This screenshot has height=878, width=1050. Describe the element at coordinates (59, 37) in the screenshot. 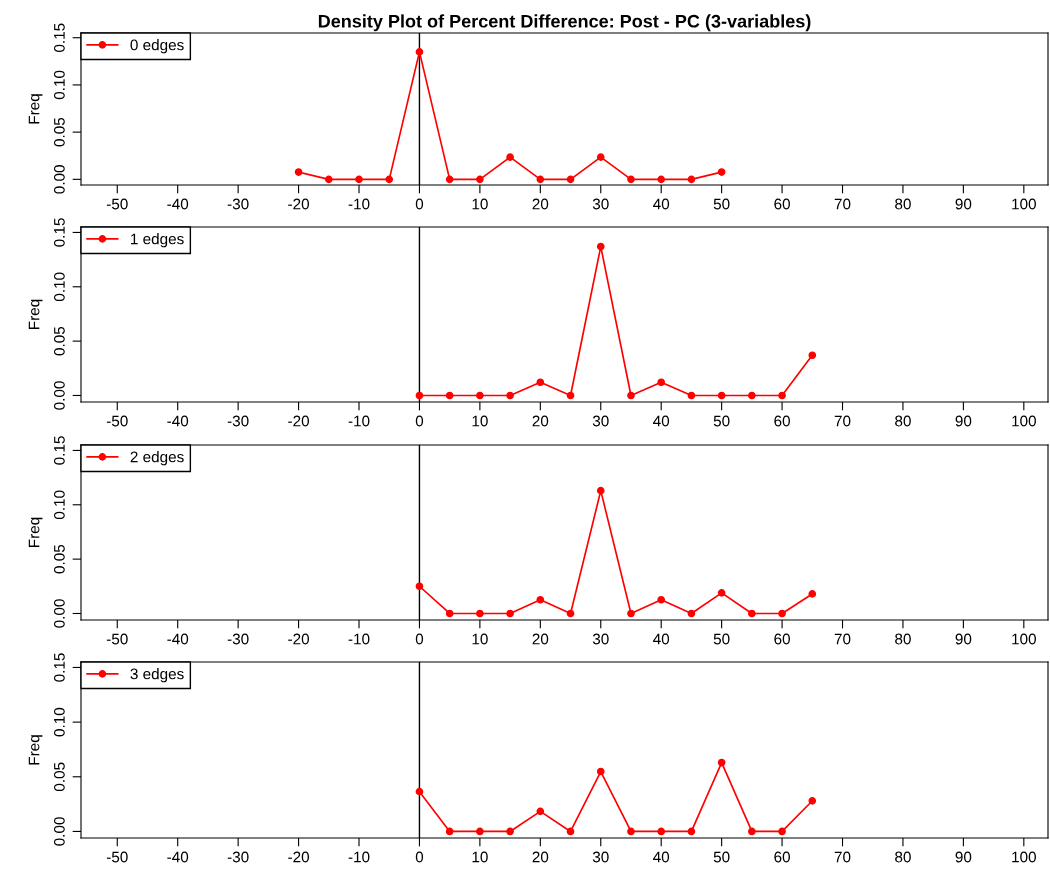

I see `y-tick-label: 0.15` at that location.